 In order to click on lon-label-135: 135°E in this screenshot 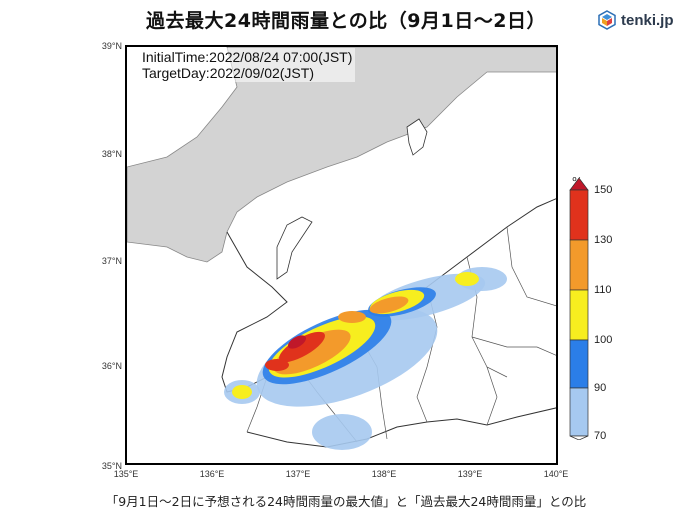, I will do `click(126, 474)`.